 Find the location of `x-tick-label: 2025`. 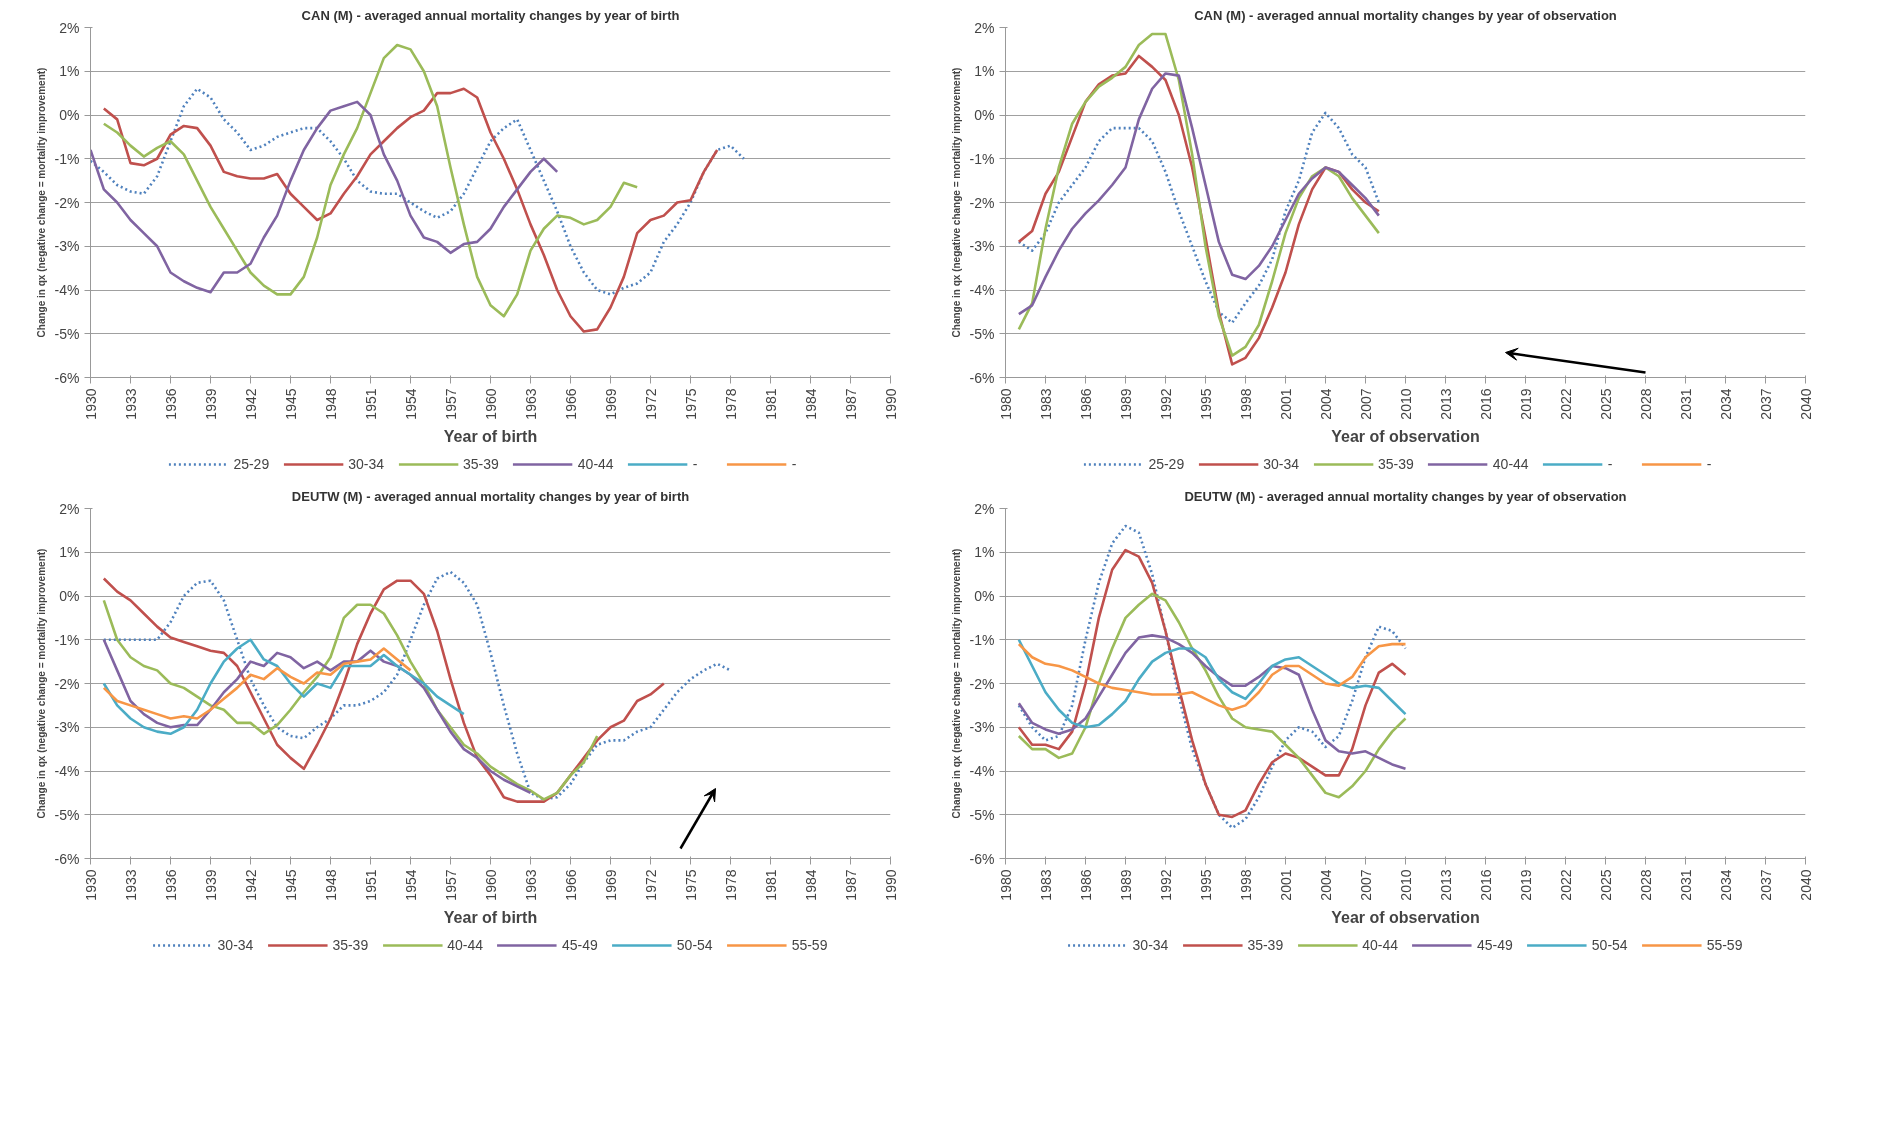

x-tick-label: 2025 is located at coordinates (1605, 404).